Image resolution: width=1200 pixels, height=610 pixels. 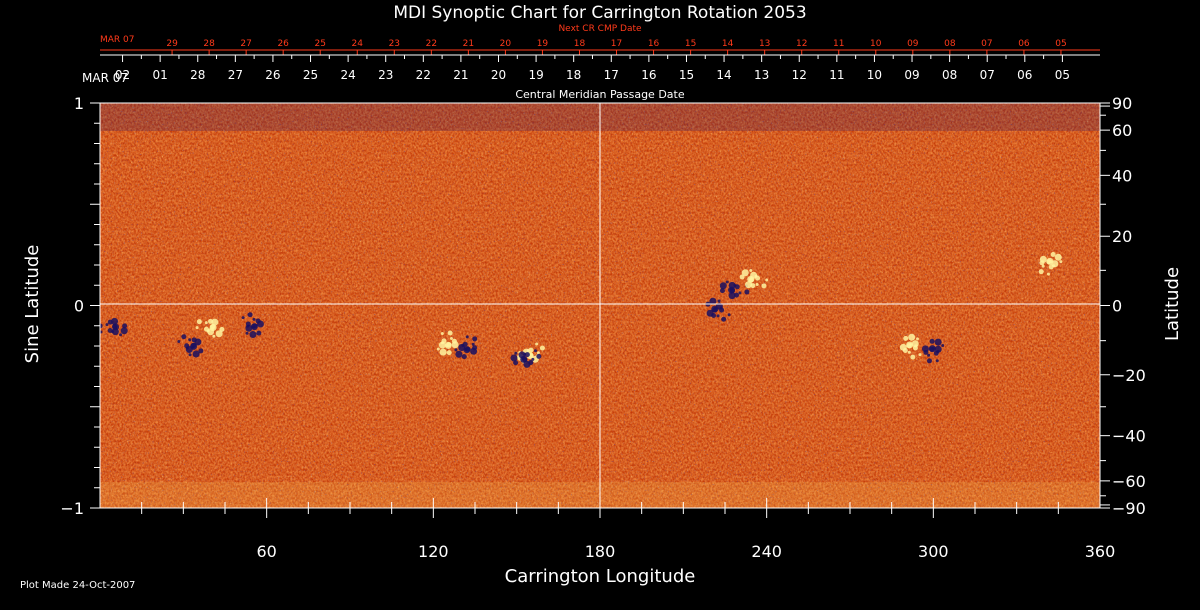 I want to click on next-cr-date-label: 15, so click(x=690, y=44).